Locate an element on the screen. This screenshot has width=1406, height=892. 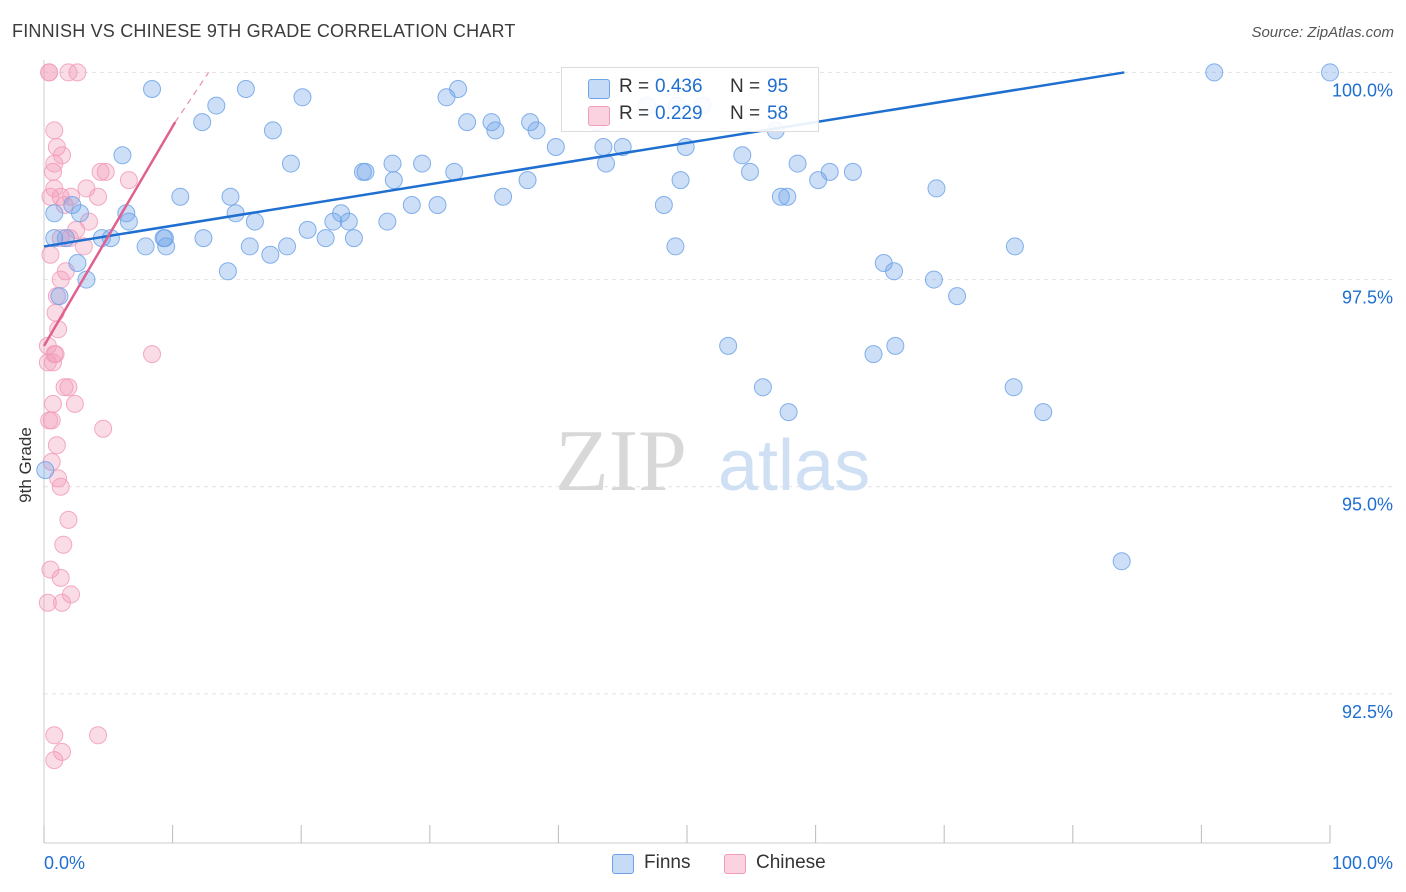
y-tick-label: 95.0% is located at coordinates (1367, 505).